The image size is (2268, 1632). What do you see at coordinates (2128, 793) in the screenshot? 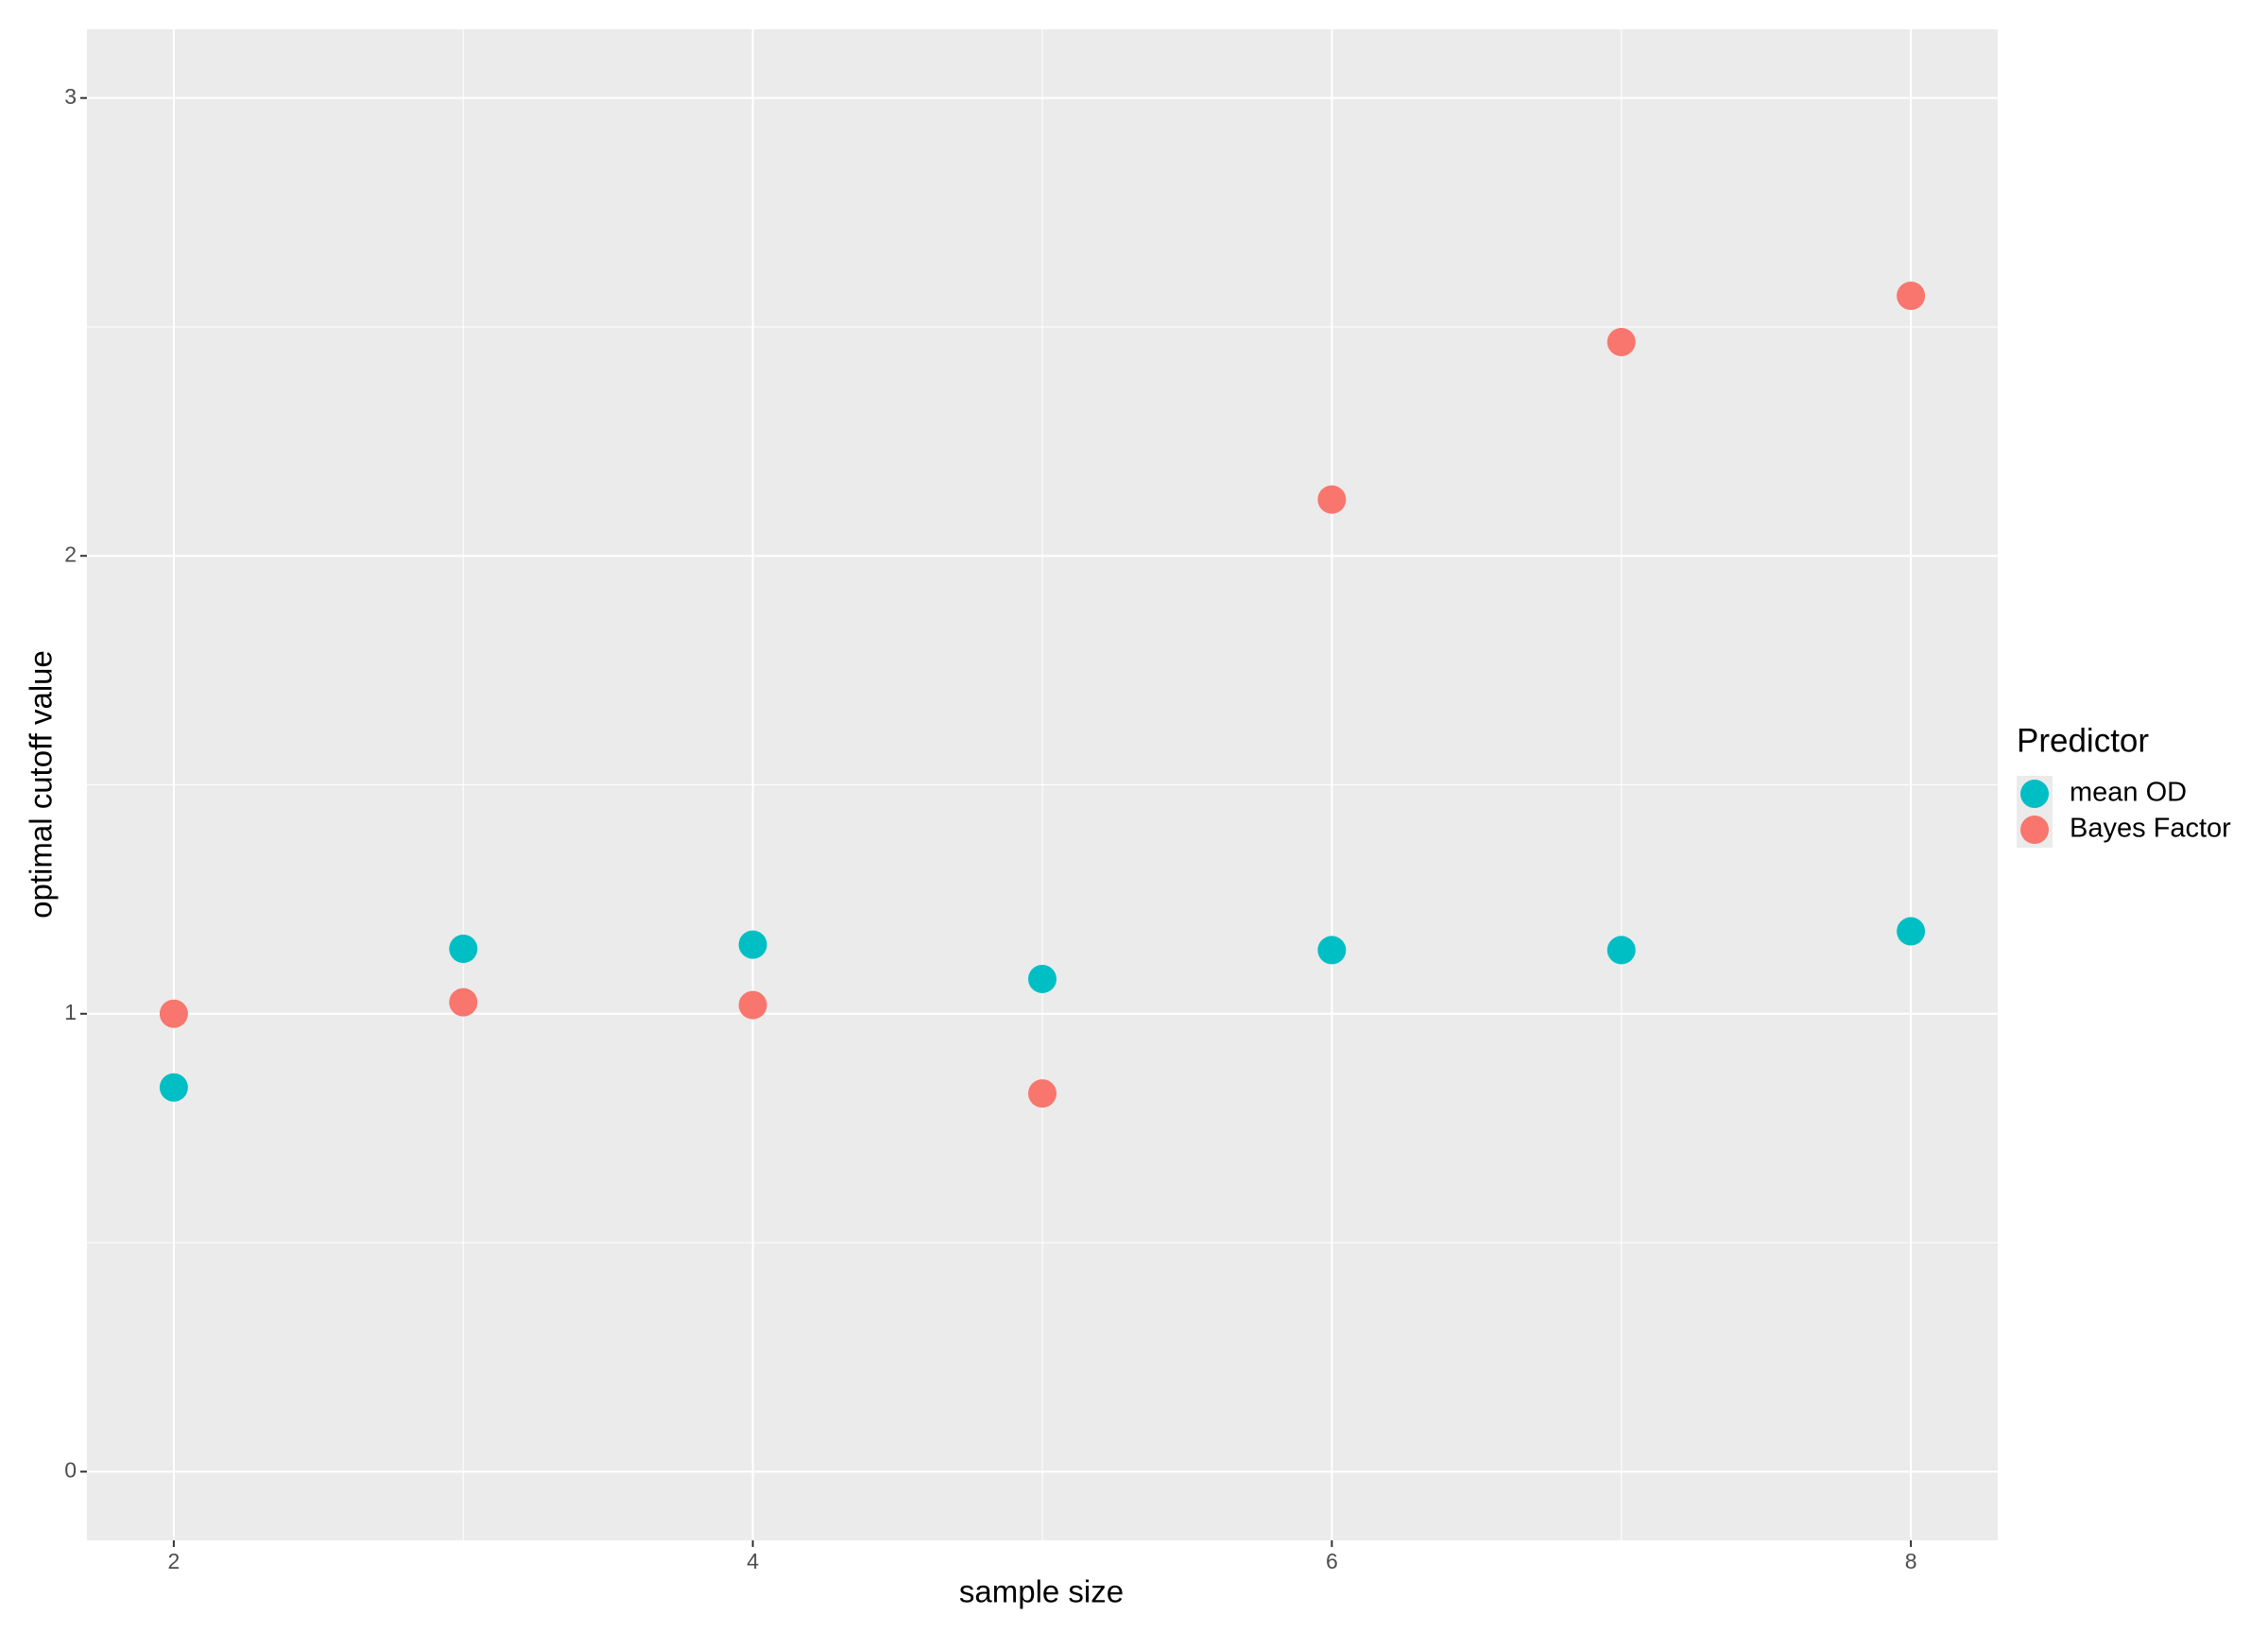
I see `legend-label: mean OD` at bounding box center [2128, 793].